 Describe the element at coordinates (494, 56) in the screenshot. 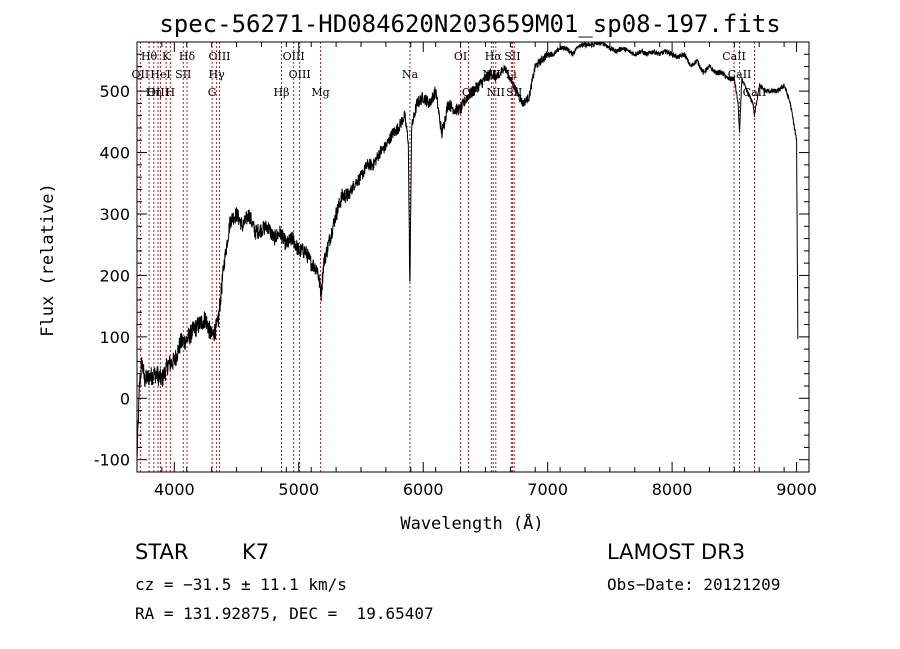

I see `spectral-line-label: Hα` at that location.